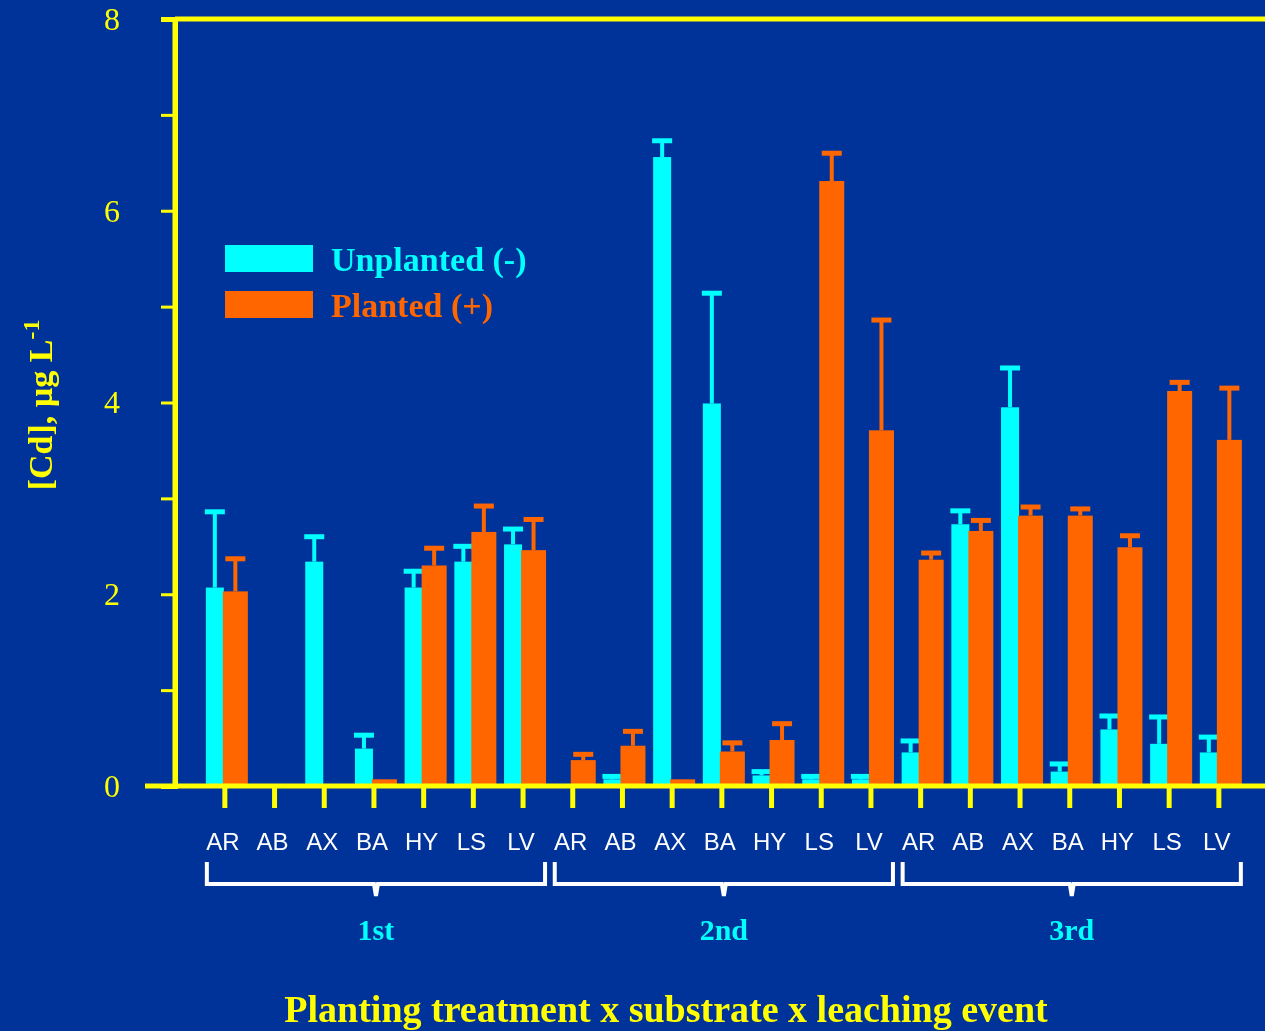 Image resolution: width=1265 pixels, height=1031 pixels. What do you see at coordinates (666, 1009) in the screenshot?
I see `x-axis-title: Planting treatment x substrate x leaching event` at bounding box center [666, 1009].